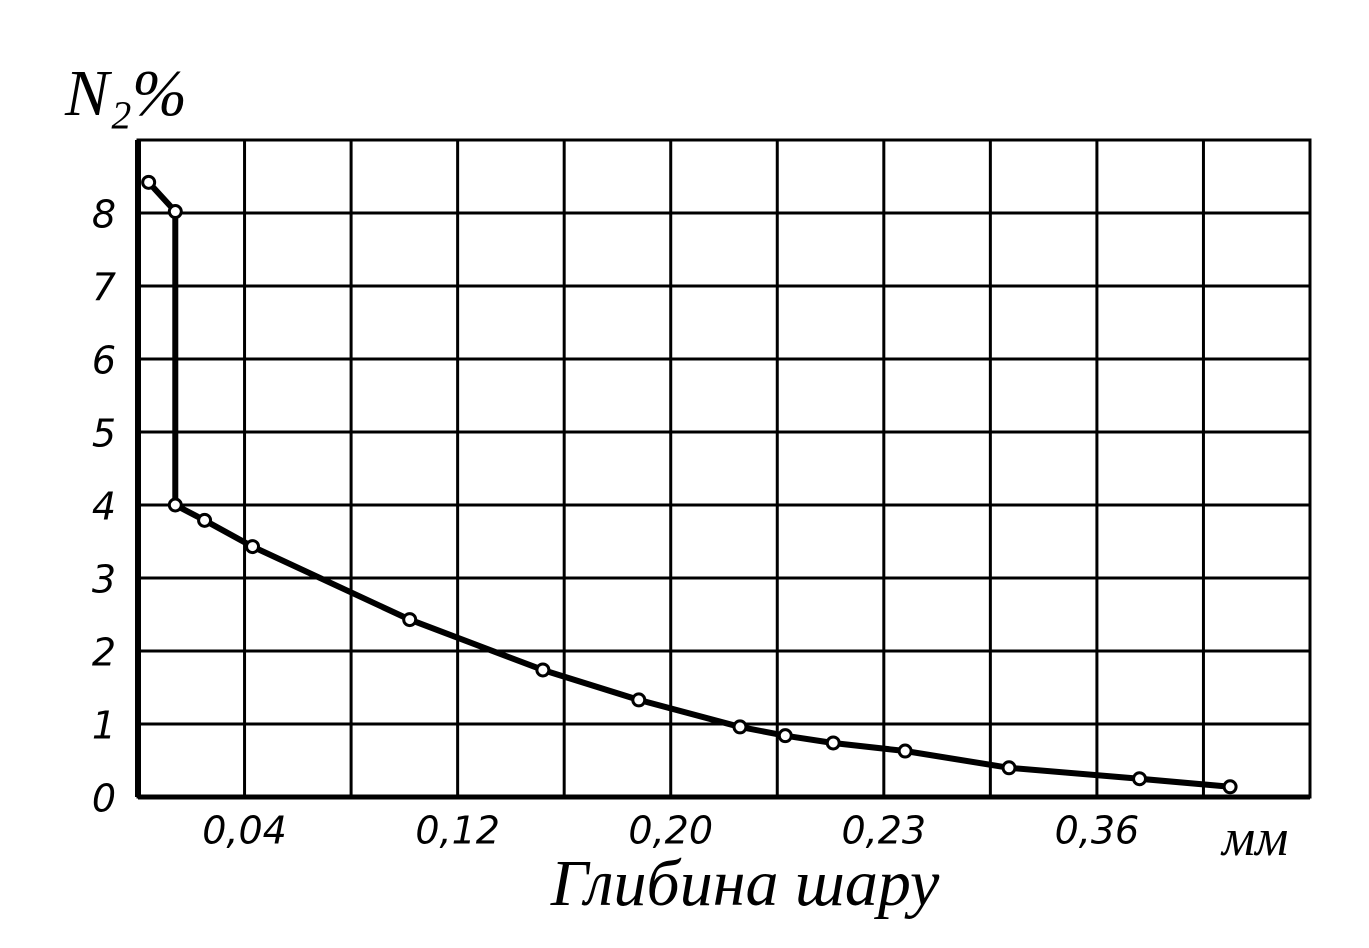 Image resolution: width=1369 pixels, height=948 pixels. Describe the element at coordinates (244, 831) in the screenshot. I see `x-tick-label: 0,04` at that location.